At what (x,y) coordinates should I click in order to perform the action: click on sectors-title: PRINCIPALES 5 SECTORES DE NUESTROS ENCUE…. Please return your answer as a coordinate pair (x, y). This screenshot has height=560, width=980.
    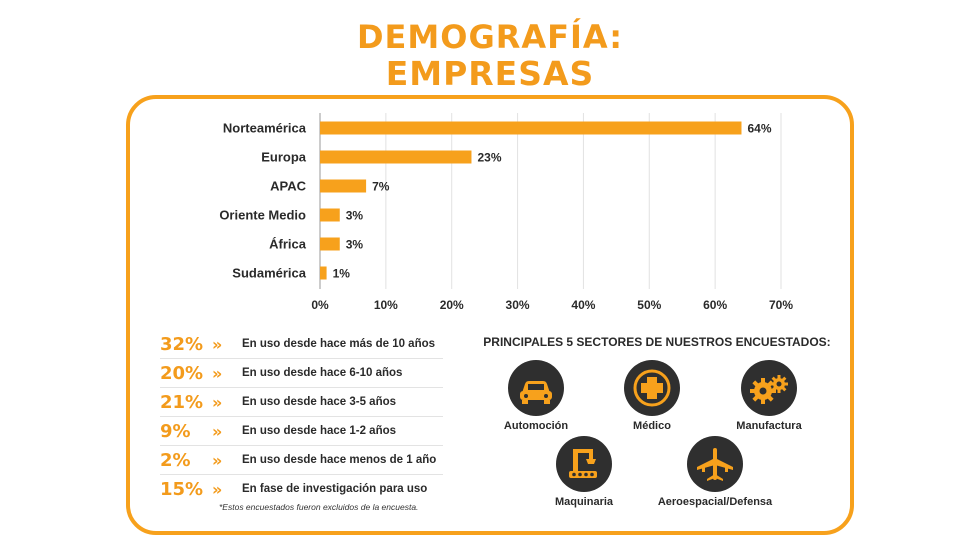
    Looking at the image, I should click on (657, 342).